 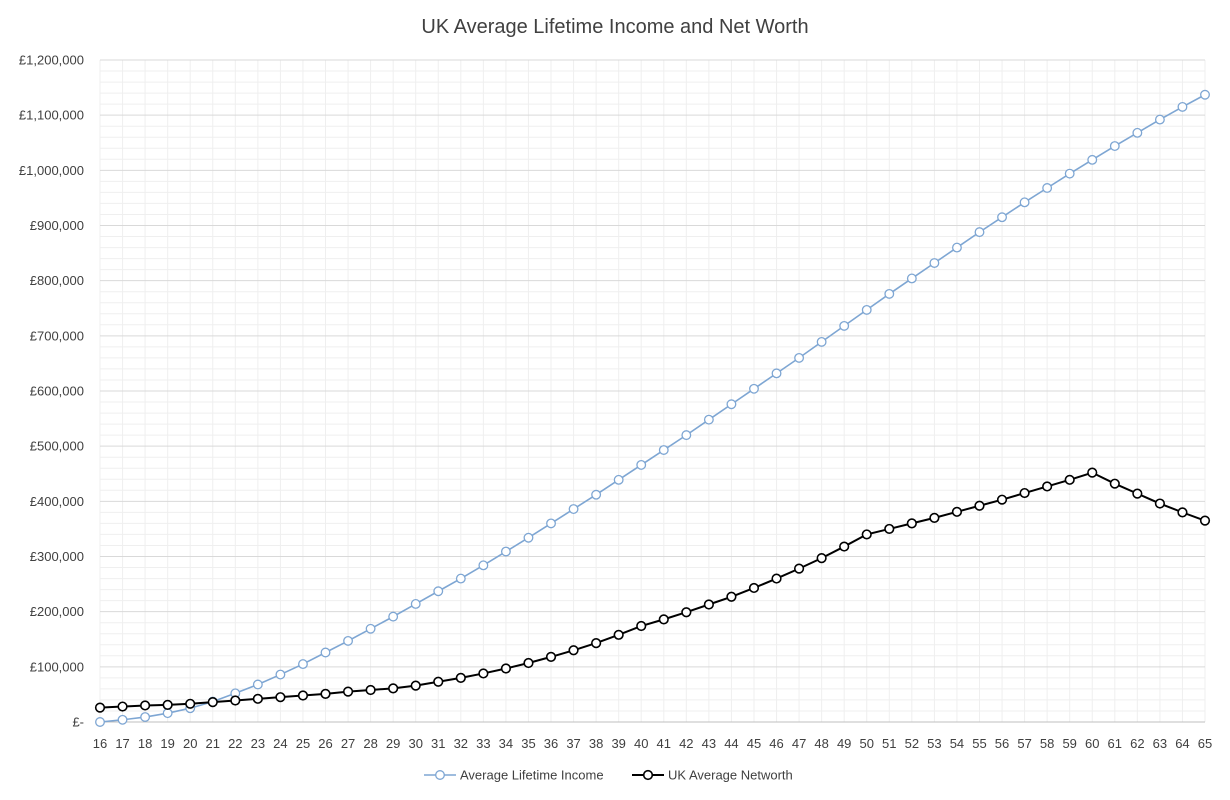 I want to click on x-tick-label: 57, so click(x=1024, y=743).